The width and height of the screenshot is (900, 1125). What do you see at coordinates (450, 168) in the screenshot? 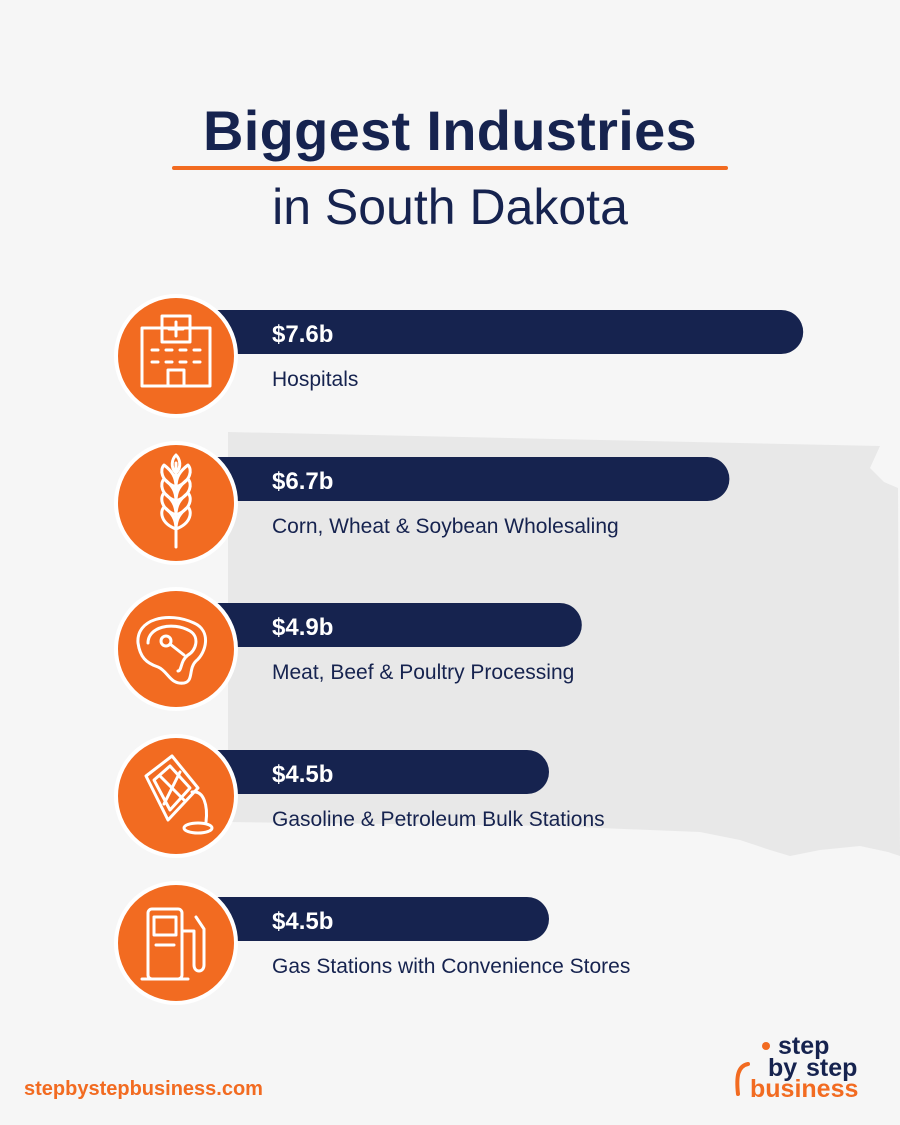
I see `title-underline` at bounding box center [450, 168].